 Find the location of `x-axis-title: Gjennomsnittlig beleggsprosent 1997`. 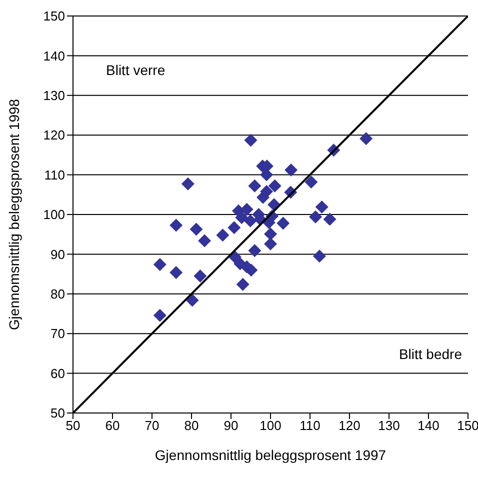

x-axis-title: Gjennomsnittlig beleggsprosent 1997 is located at coordinates (270, 455).